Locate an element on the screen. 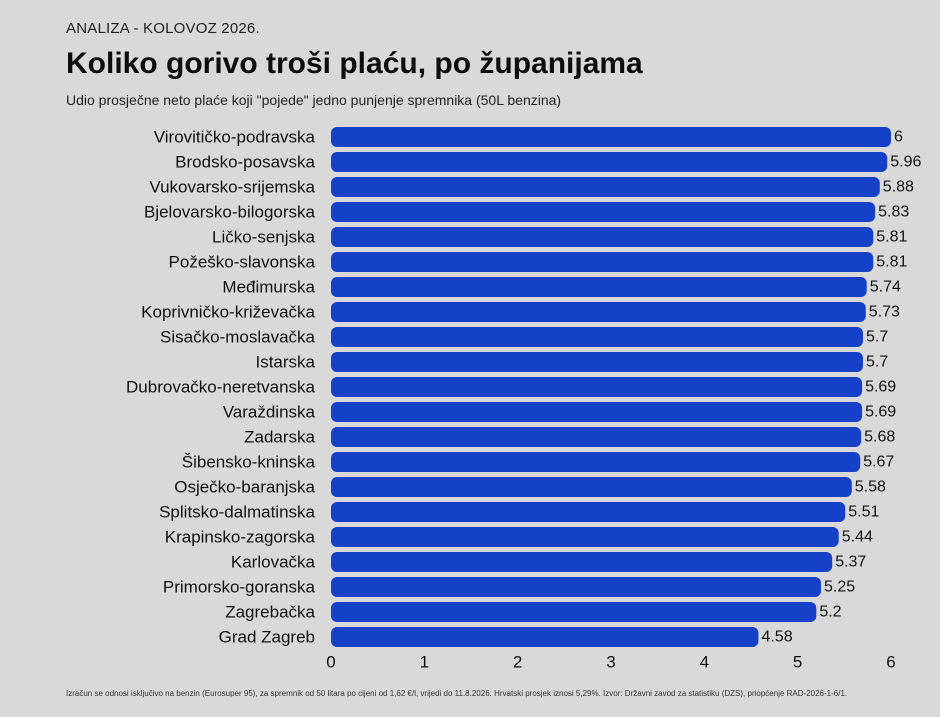 The height and width of the screenshot is (717, 940). category-label: Varaždinska is located at coordinates (269, 412).